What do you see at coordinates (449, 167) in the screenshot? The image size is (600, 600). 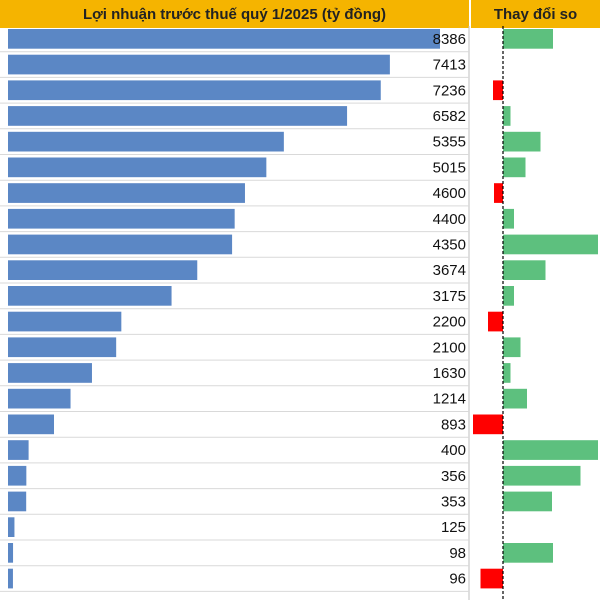 I see `profit-value-label: 5015` at bounding box center [449, 167].